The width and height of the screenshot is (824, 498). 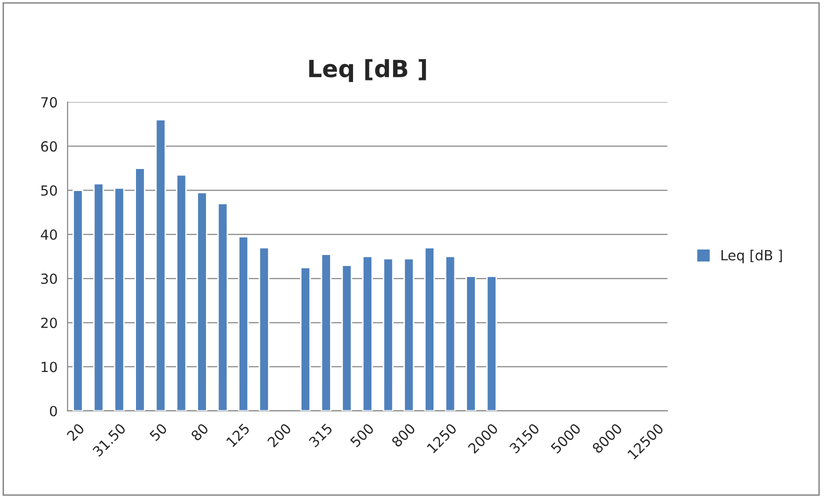 What do you see at coordinates (49, 278) in the screenshot?
I see `y-tick-label: 30` at bounding box center [49, 278].